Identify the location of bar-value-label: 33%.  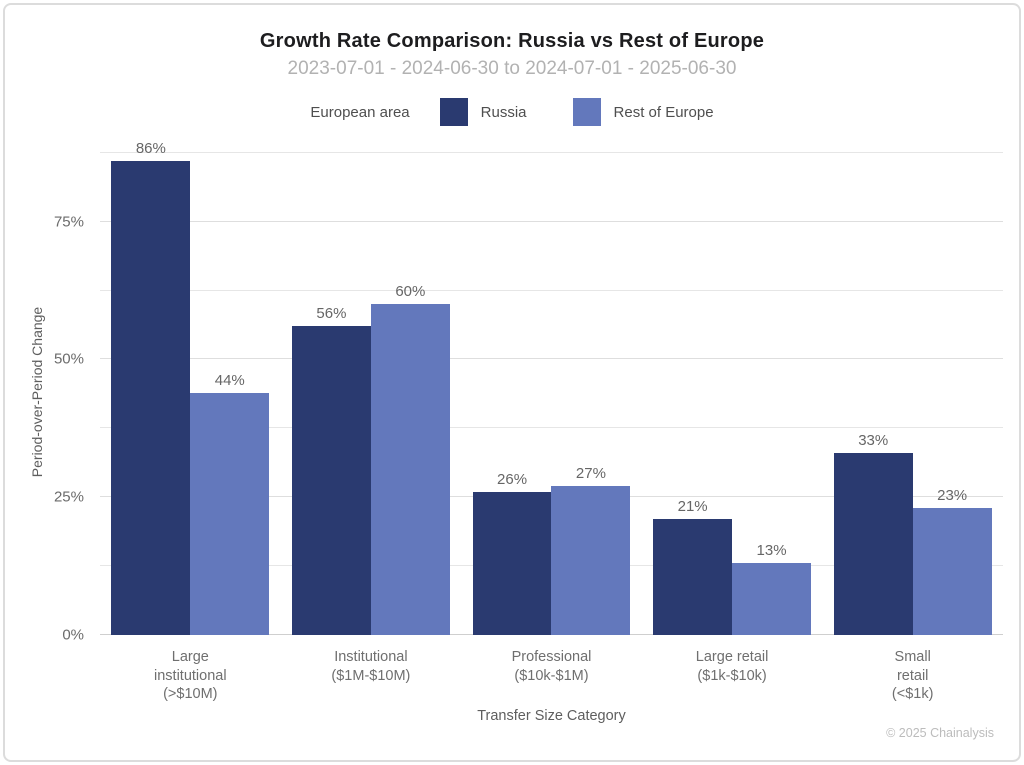
(873, 441).